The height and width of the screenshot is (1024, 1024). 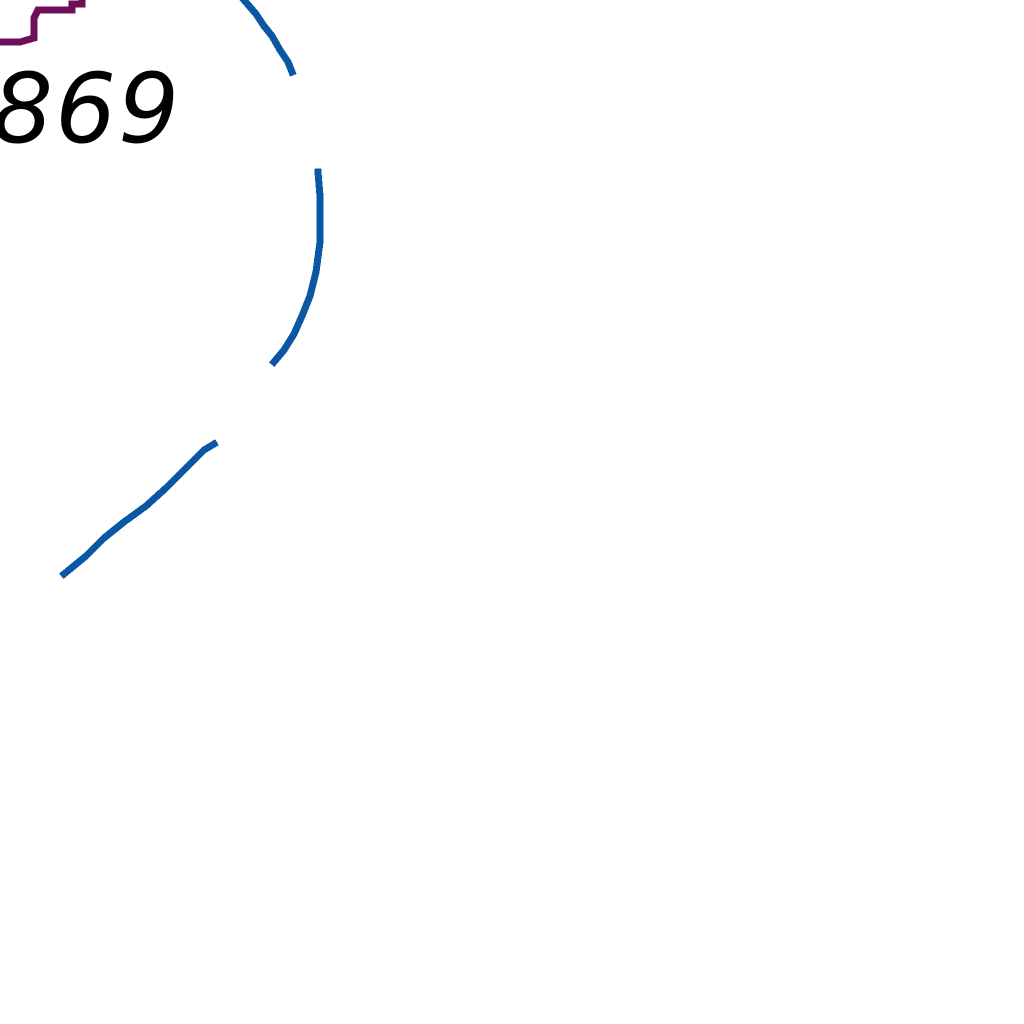 I want to click on purple-route-line, so click(x=43, y=23).